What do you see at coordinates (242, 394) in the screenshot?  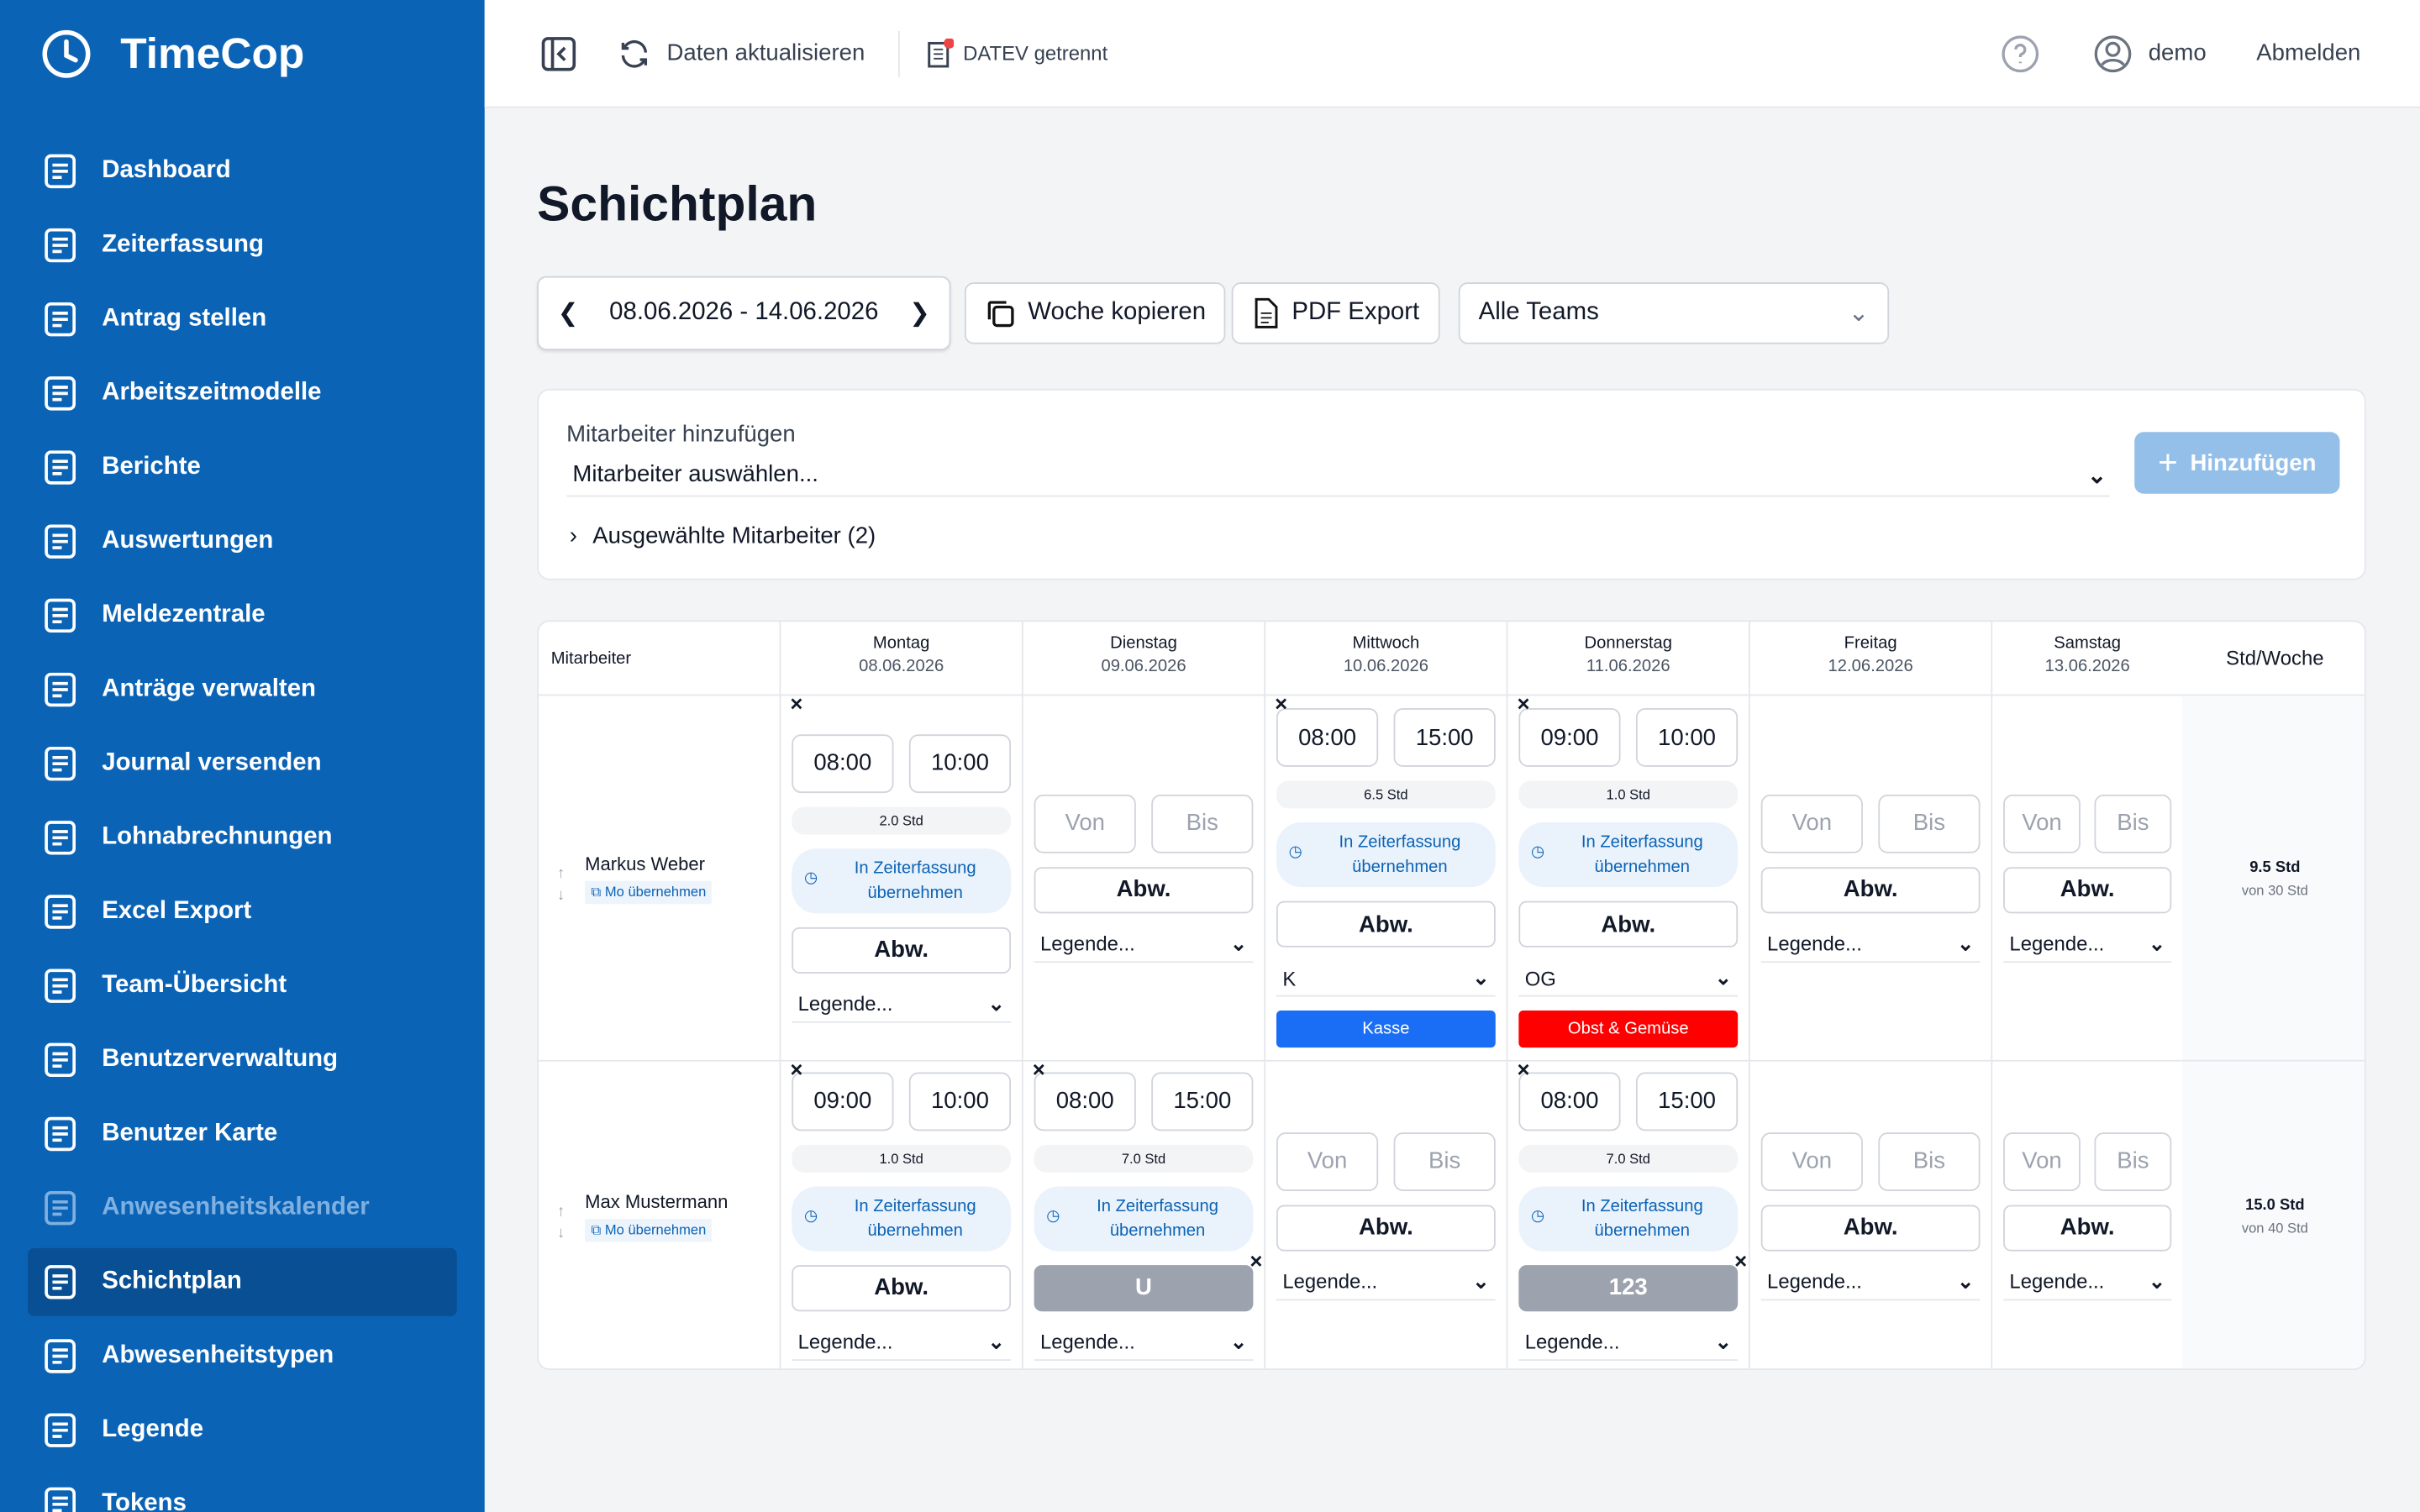 I see `nav-item: Arbeitszeitmodelle` at bounding box center [242, 394].